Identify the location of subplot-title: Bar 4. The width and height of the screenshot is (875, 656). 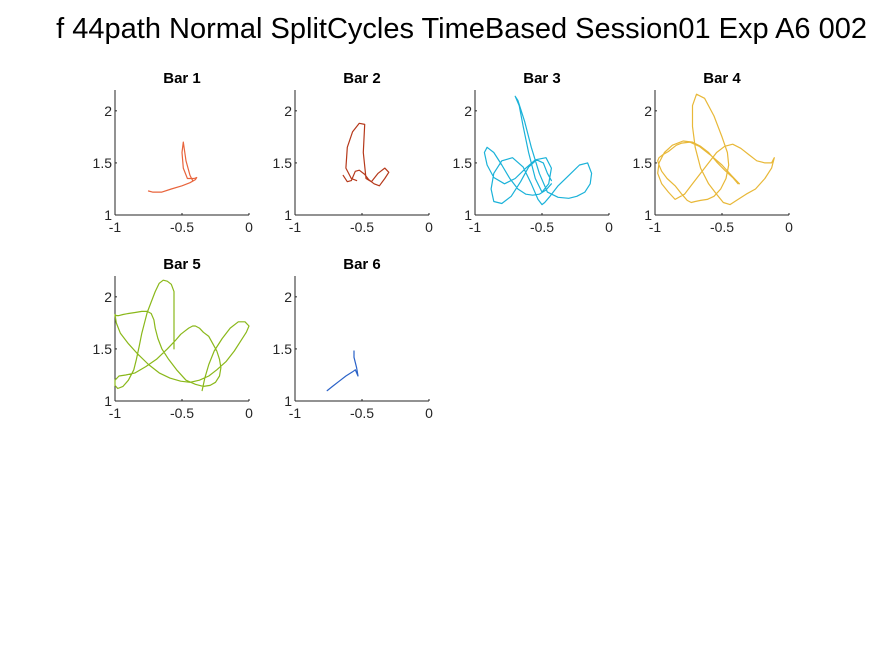
(722, 78).